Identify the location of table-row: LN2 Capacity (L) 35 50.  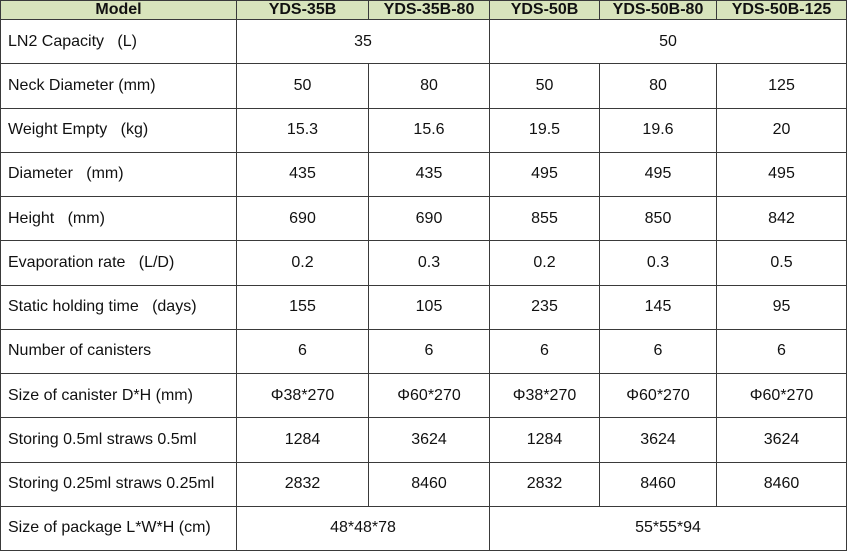
(423, 41).